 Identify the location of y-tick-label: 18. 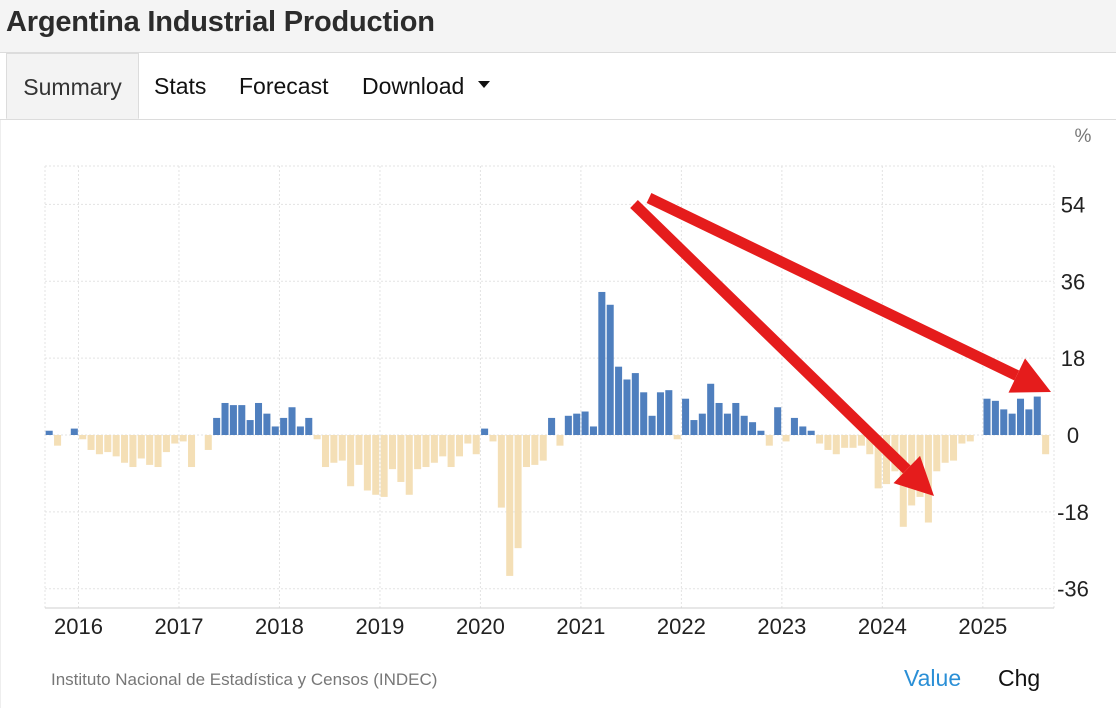
(1073, 358).